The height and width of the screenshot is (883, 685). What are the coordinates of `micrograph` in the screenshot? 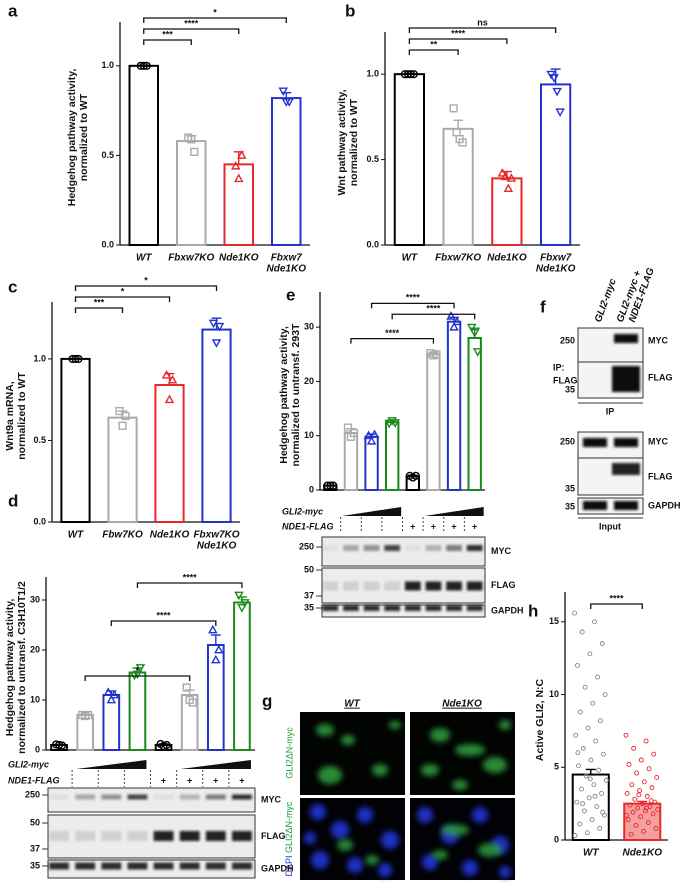 It's located at (352, 753).